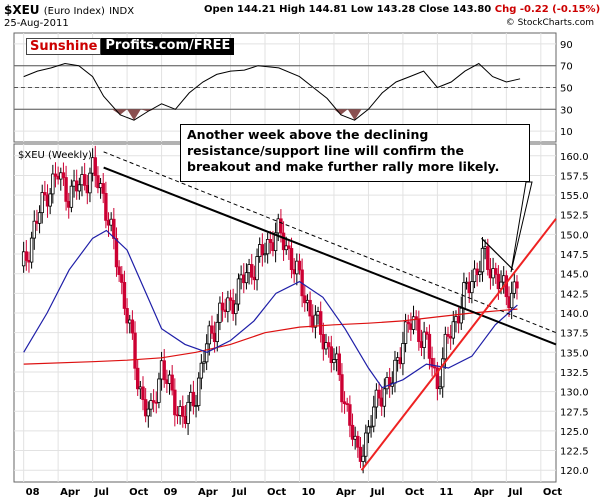  Describe the element at coordinates (574, 157) in the screenshot. I see `price-tick-label: 160.0` at that location.